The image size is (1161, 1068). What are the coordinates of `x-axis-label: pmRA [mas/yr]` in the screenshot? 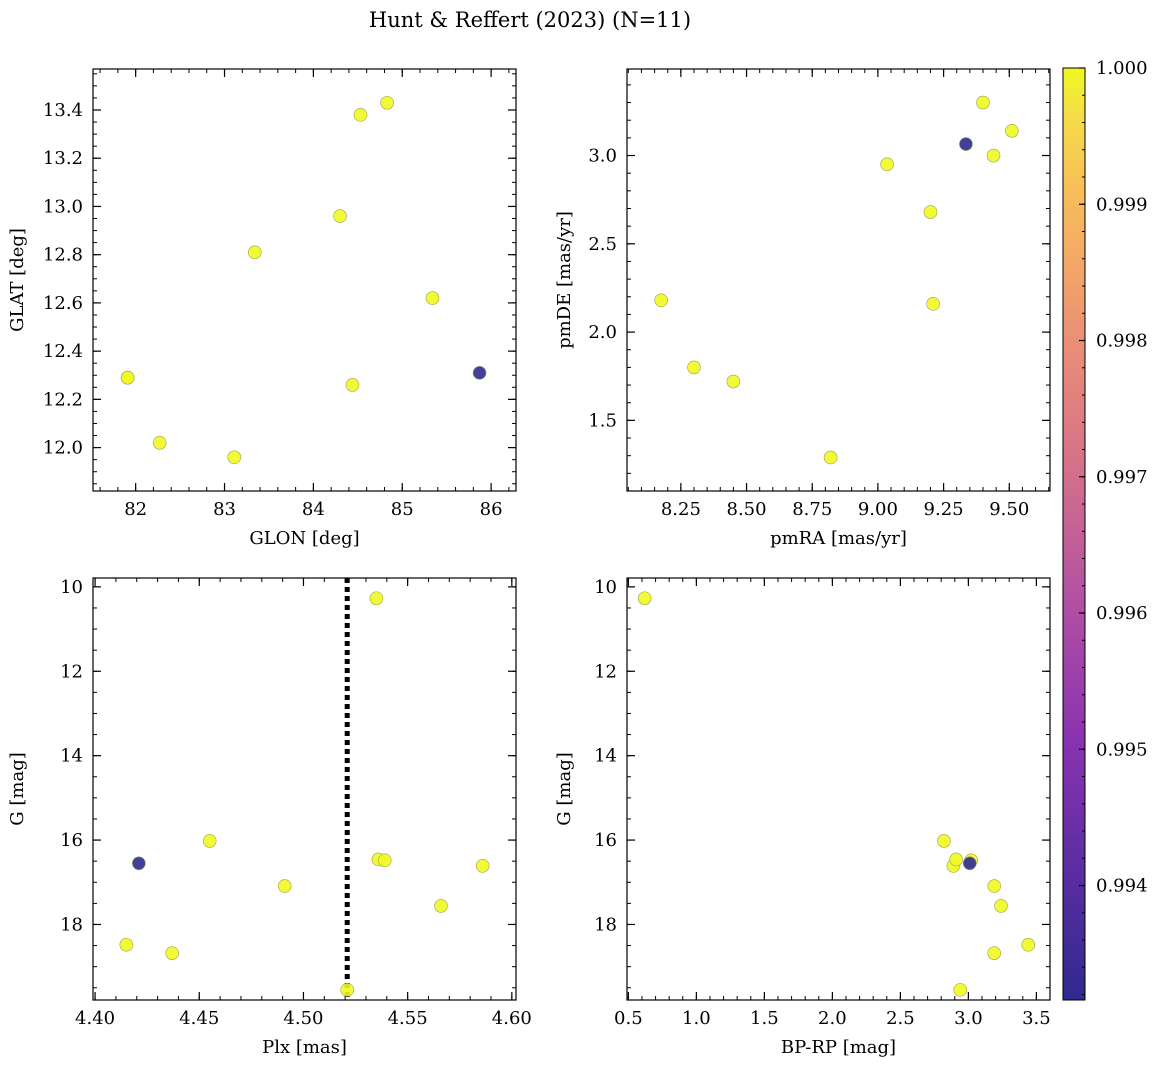 It's located at (838, 538).